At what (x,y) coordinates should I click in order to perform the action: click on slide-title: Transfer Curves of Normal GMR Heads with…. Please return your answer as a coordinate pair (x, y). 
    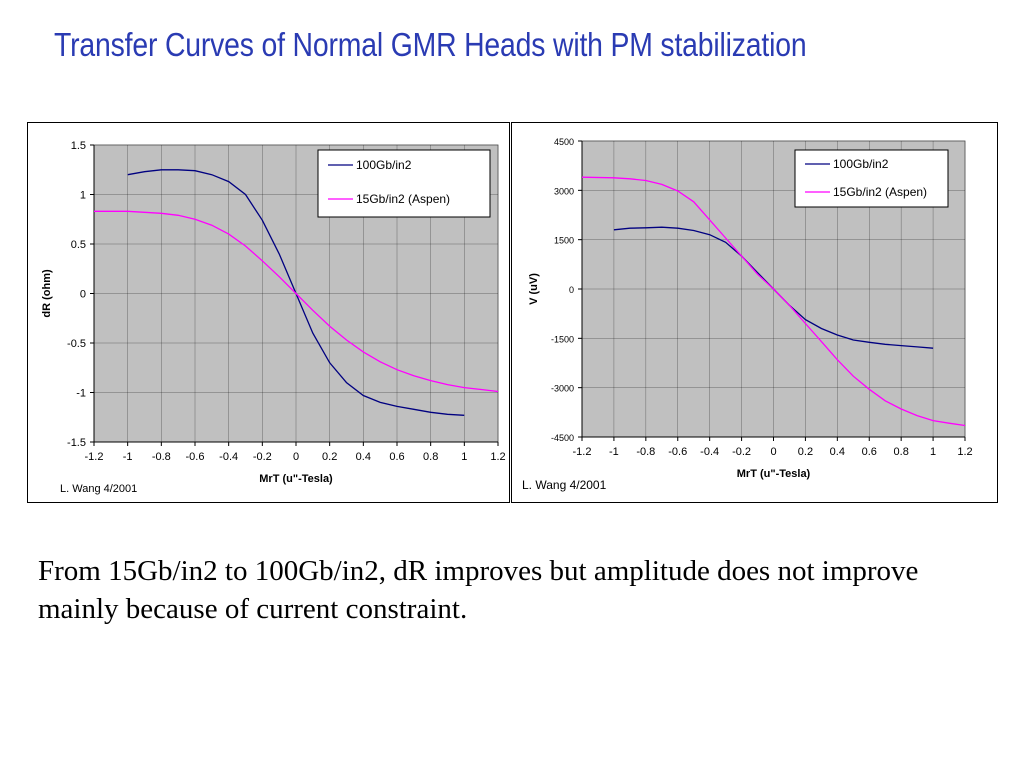
    Looking at the image, I should click on (430, 44).